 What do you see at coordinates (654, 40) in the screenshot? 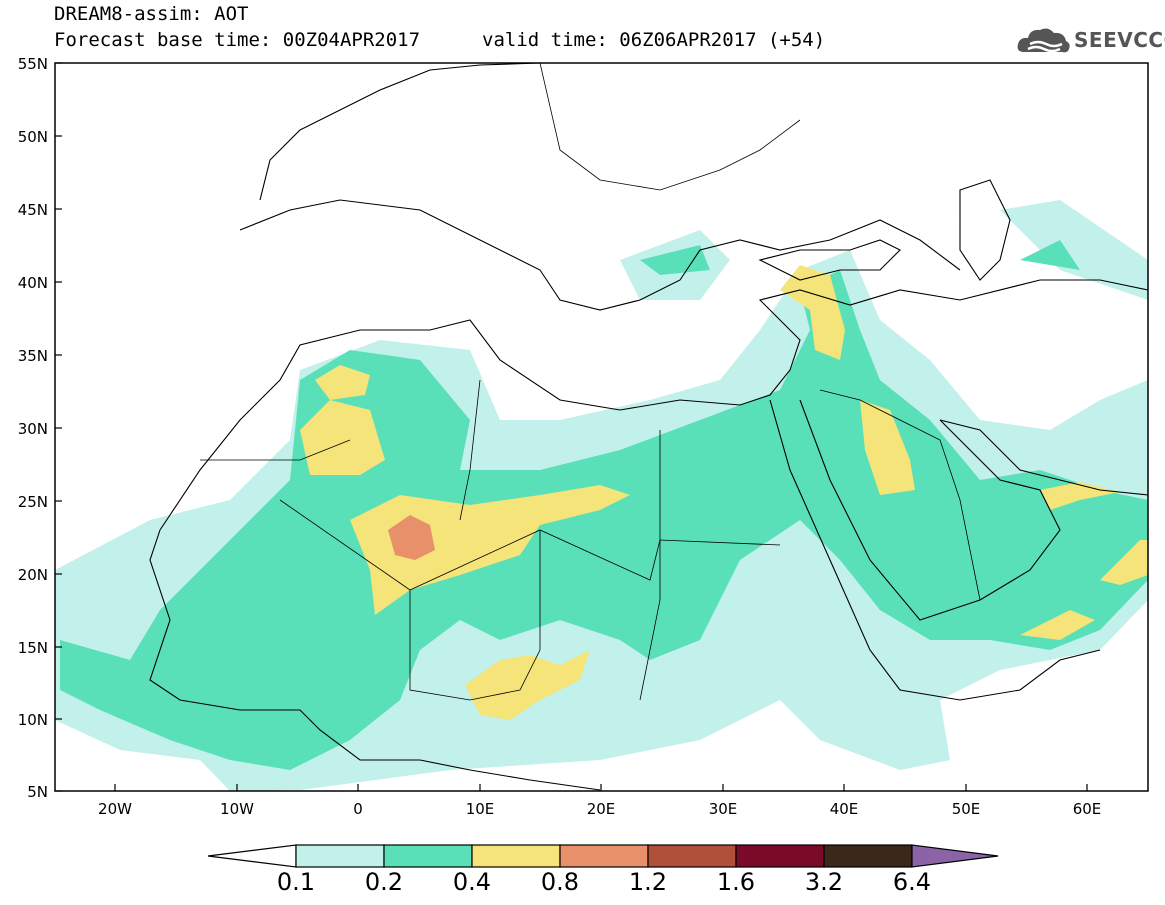
I see `valid-time: valid time: 06Z06APR2017 (+54)` at bounding box center [654, 40].